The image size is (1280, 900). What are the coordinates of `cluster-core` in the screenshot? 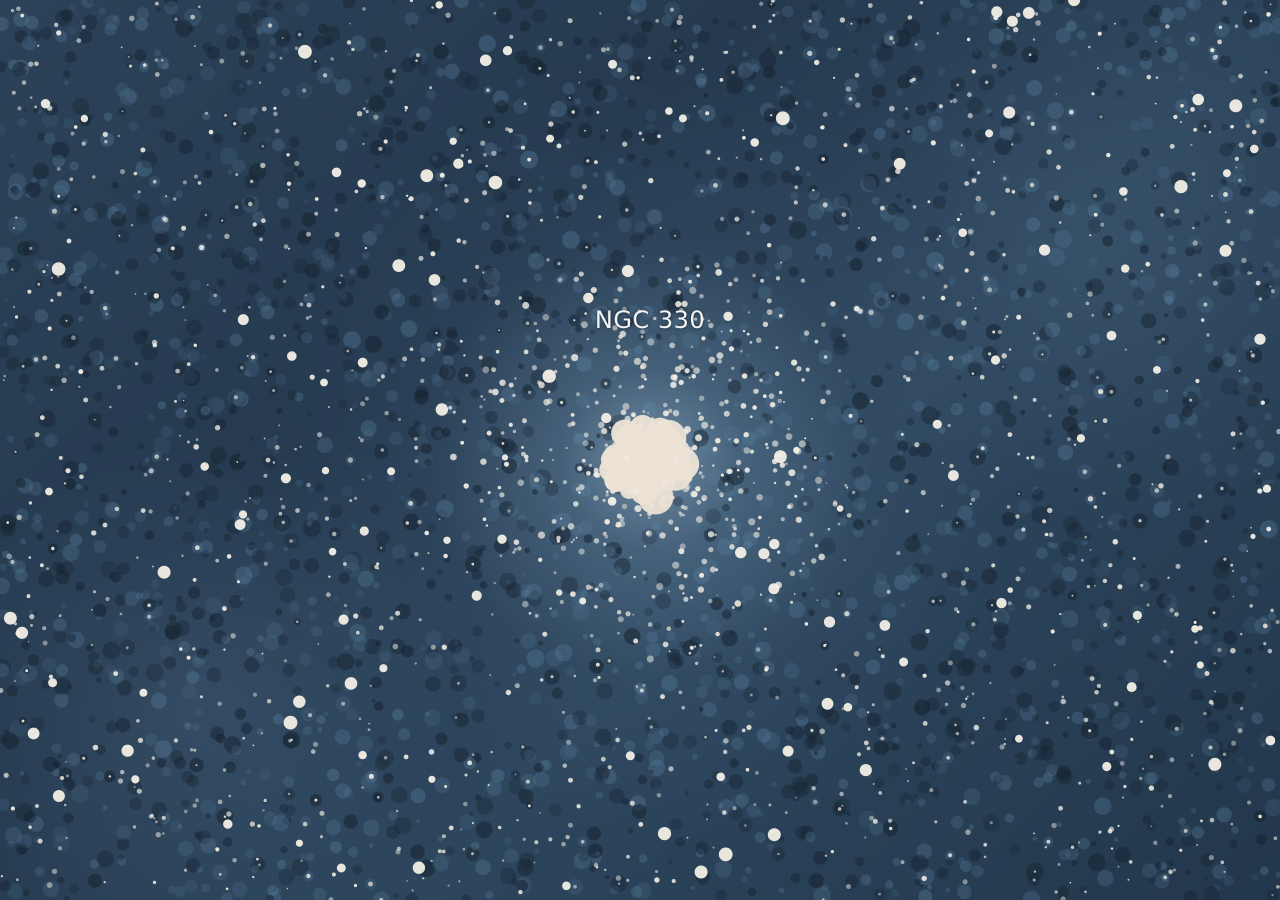 It's located at (649, 464).